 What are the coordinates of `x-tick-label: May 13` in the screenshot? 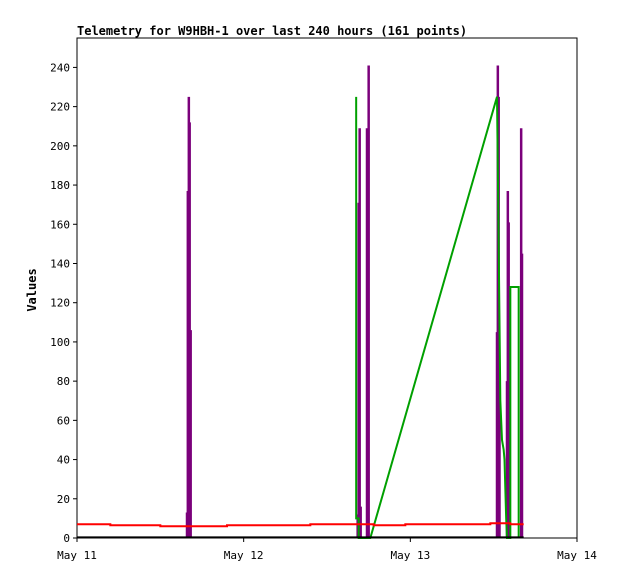 It's located at (410, 555).